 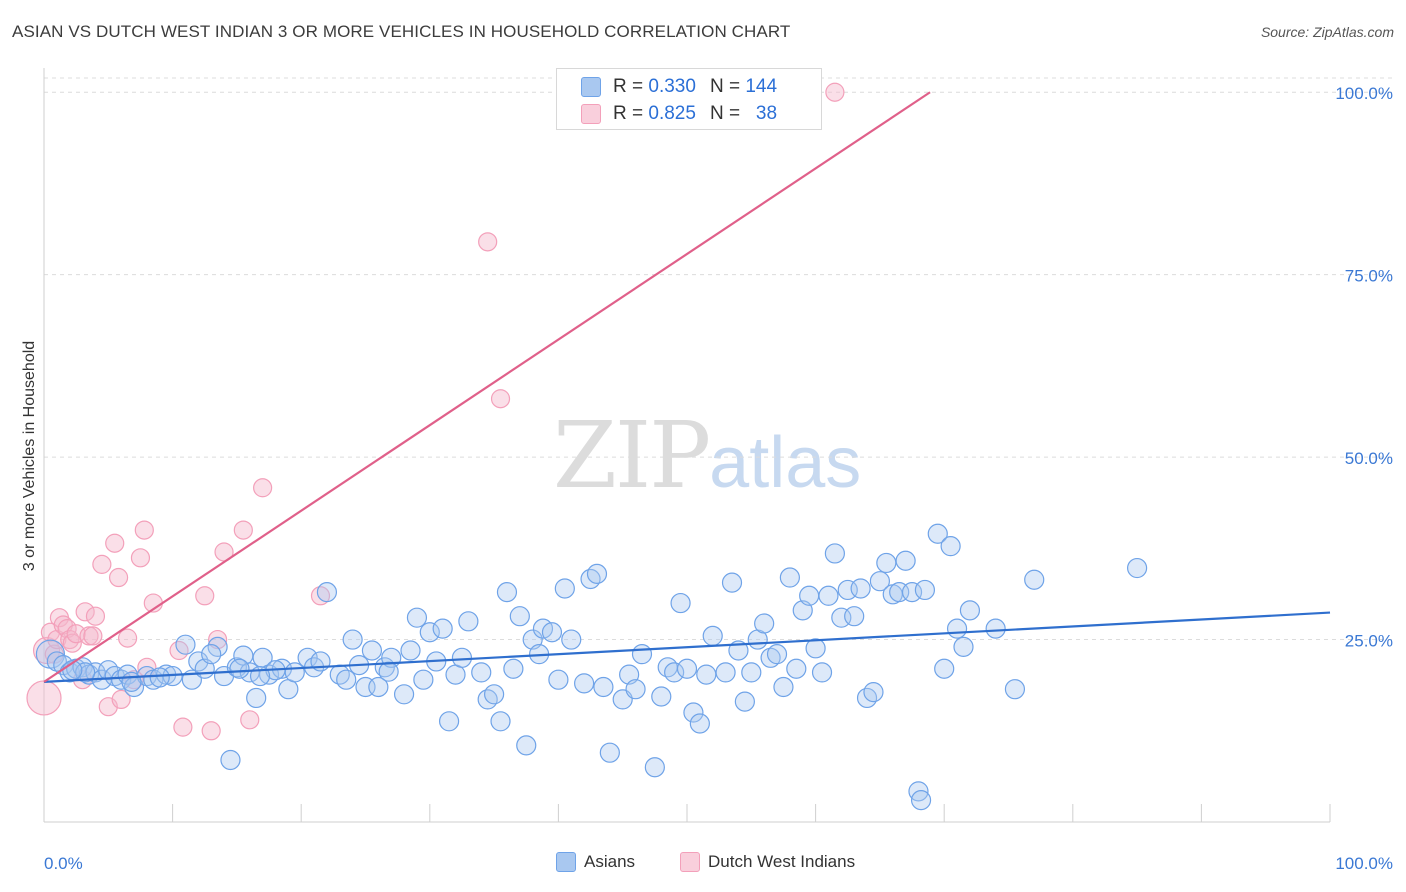 What do you see at coordinates (610, 861) in the screenshot?
I see `bottom-legend-label-asians: Asians` at bounding box center [610, 861].